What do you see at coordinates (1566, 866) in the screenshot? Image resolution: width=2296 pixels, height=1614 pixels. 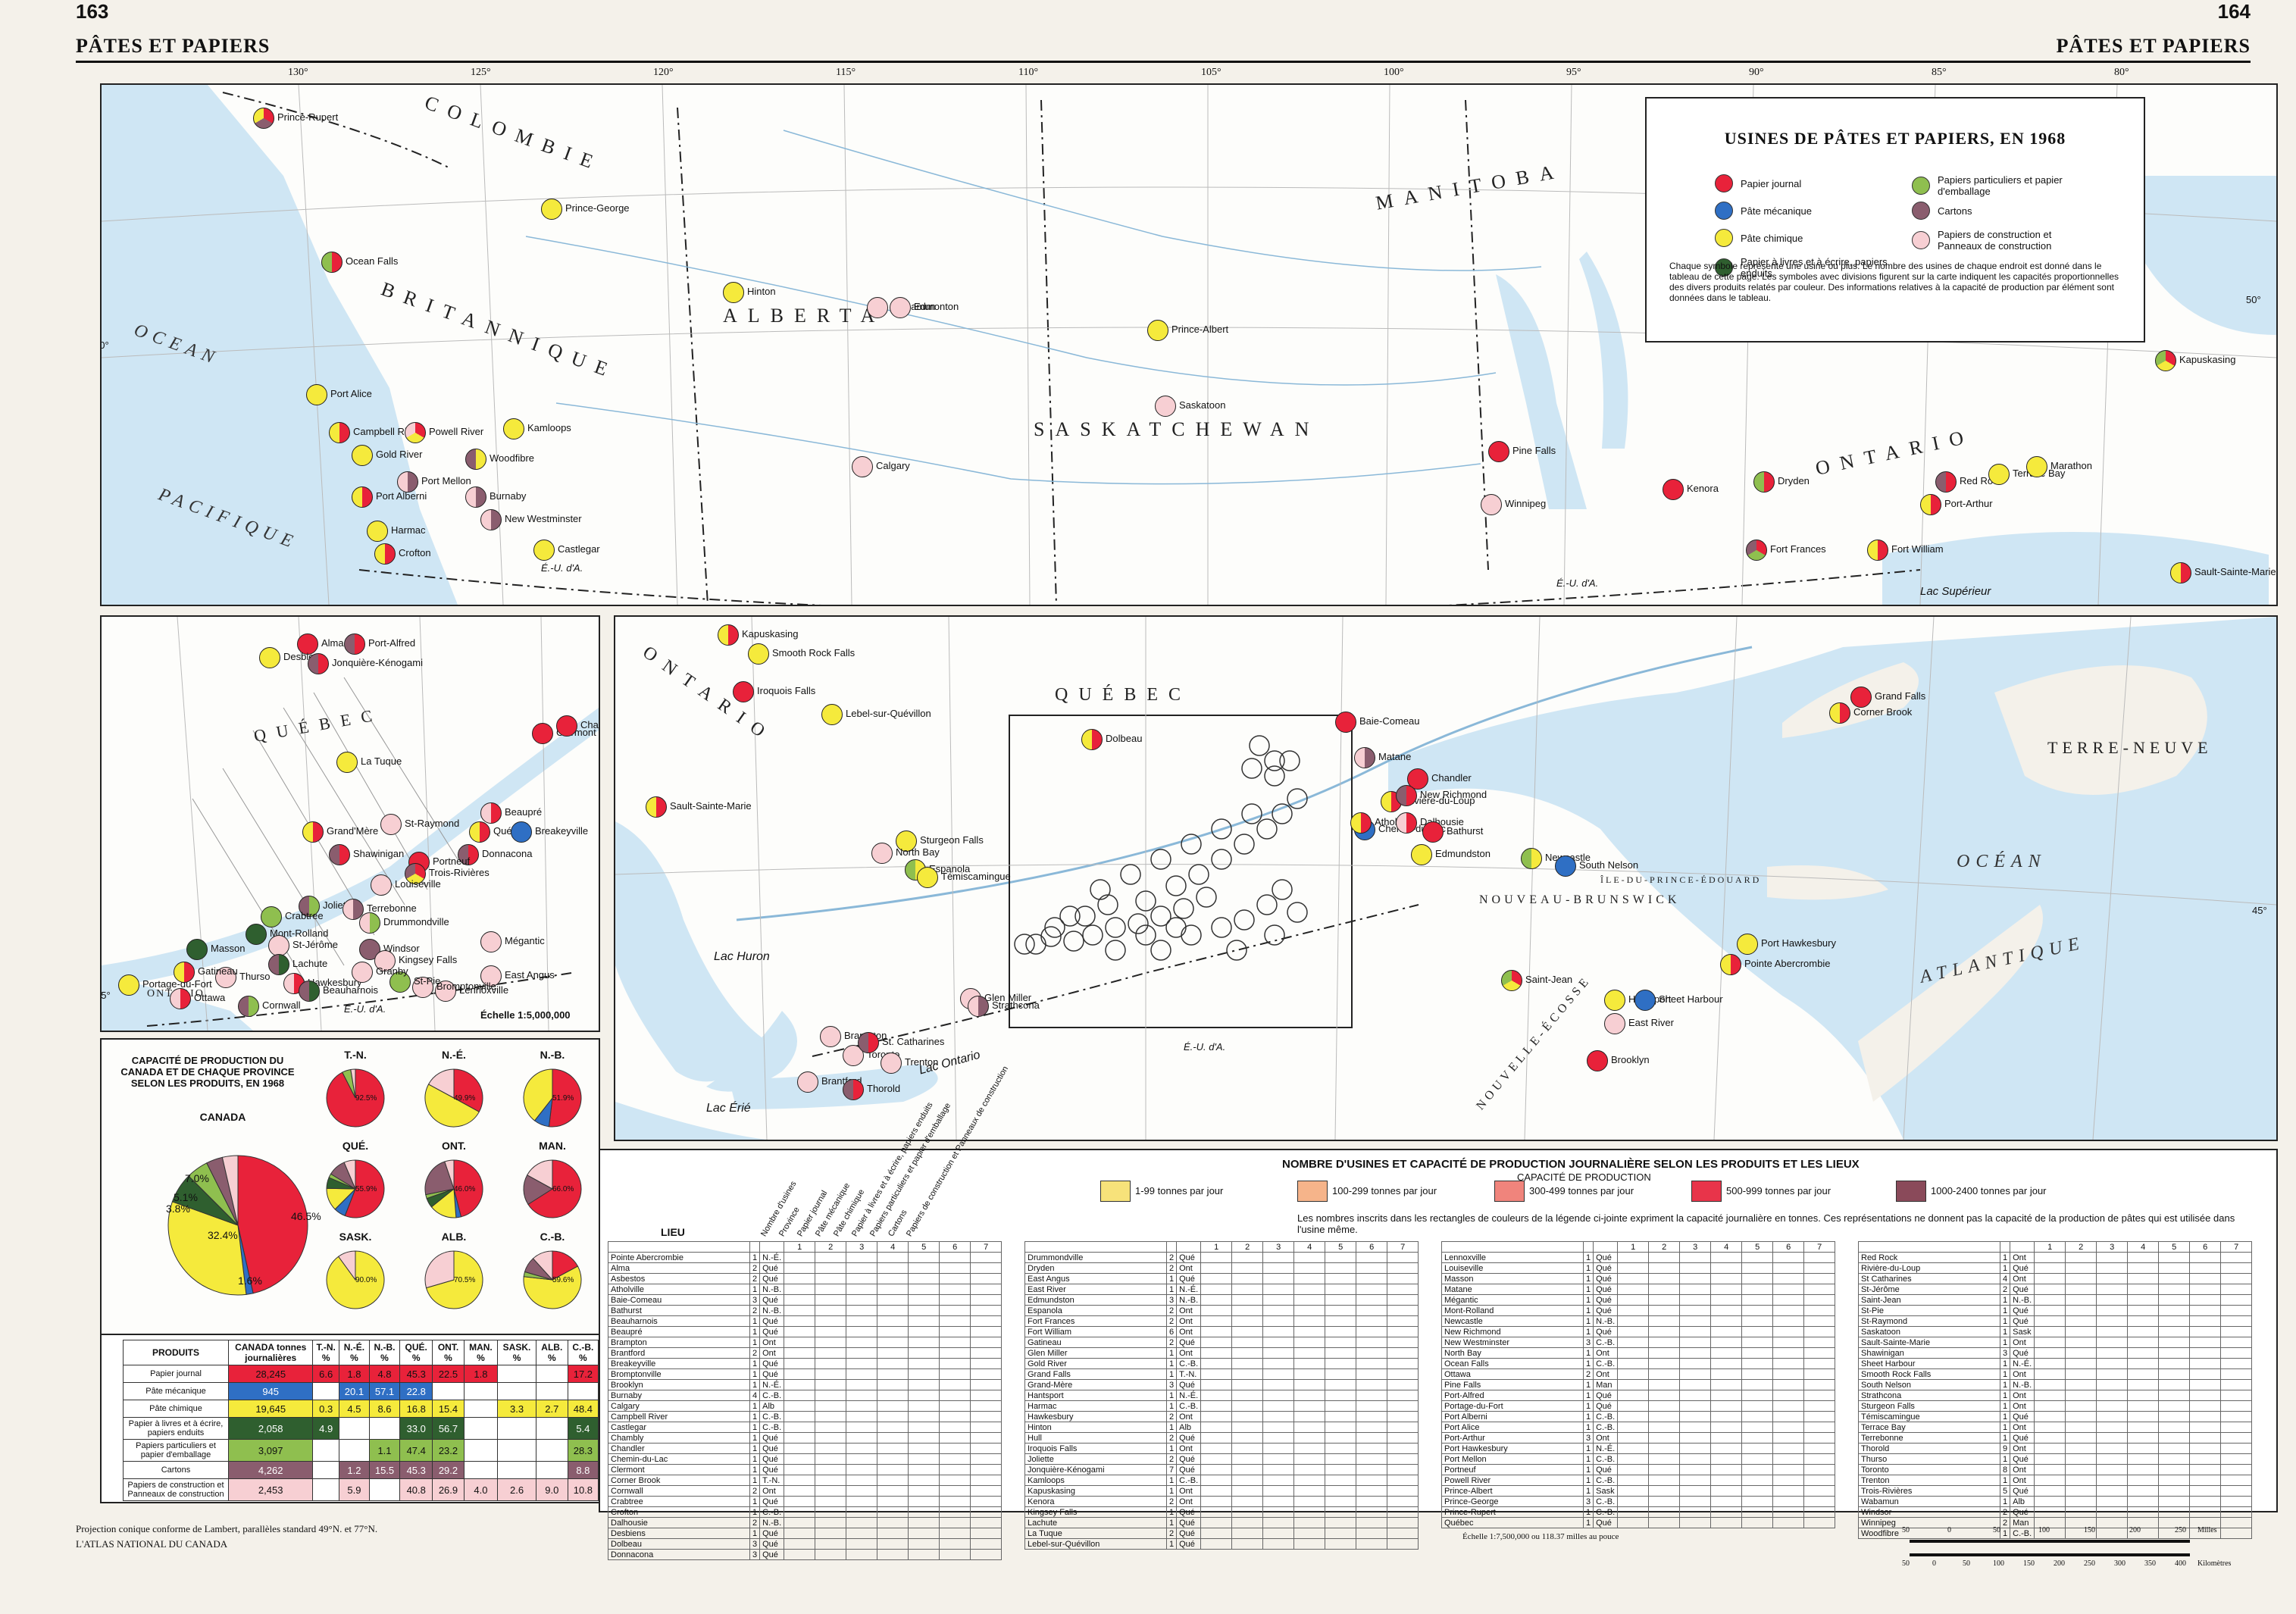 I see `east-symbol-south-nelson-icon` at bounding box center [1566, 866].